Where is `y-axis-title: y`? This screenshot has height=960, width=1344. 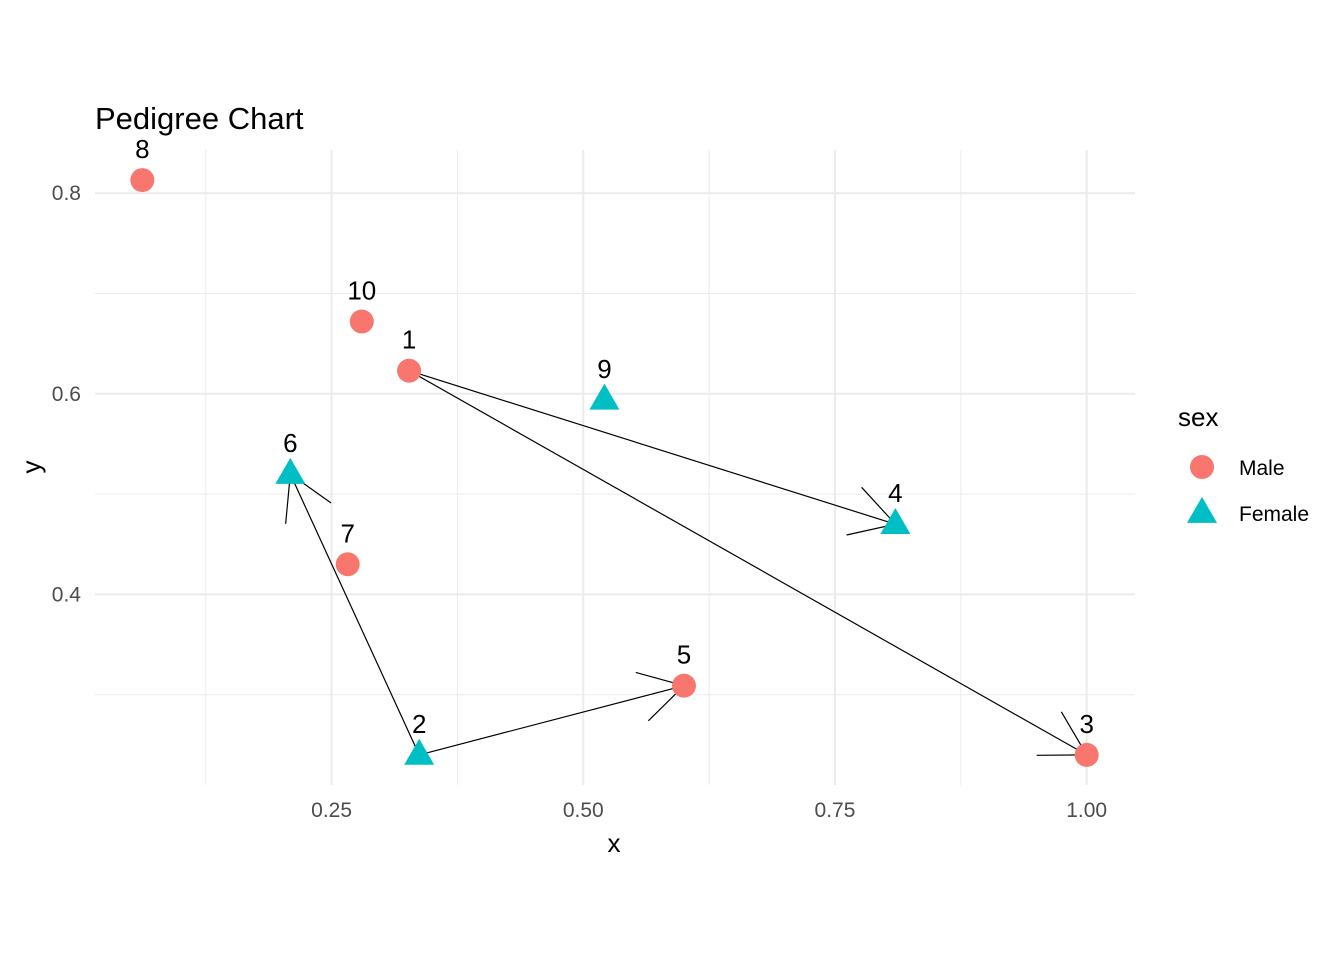 y-axis-title: y is located at coordinates (31, 467).